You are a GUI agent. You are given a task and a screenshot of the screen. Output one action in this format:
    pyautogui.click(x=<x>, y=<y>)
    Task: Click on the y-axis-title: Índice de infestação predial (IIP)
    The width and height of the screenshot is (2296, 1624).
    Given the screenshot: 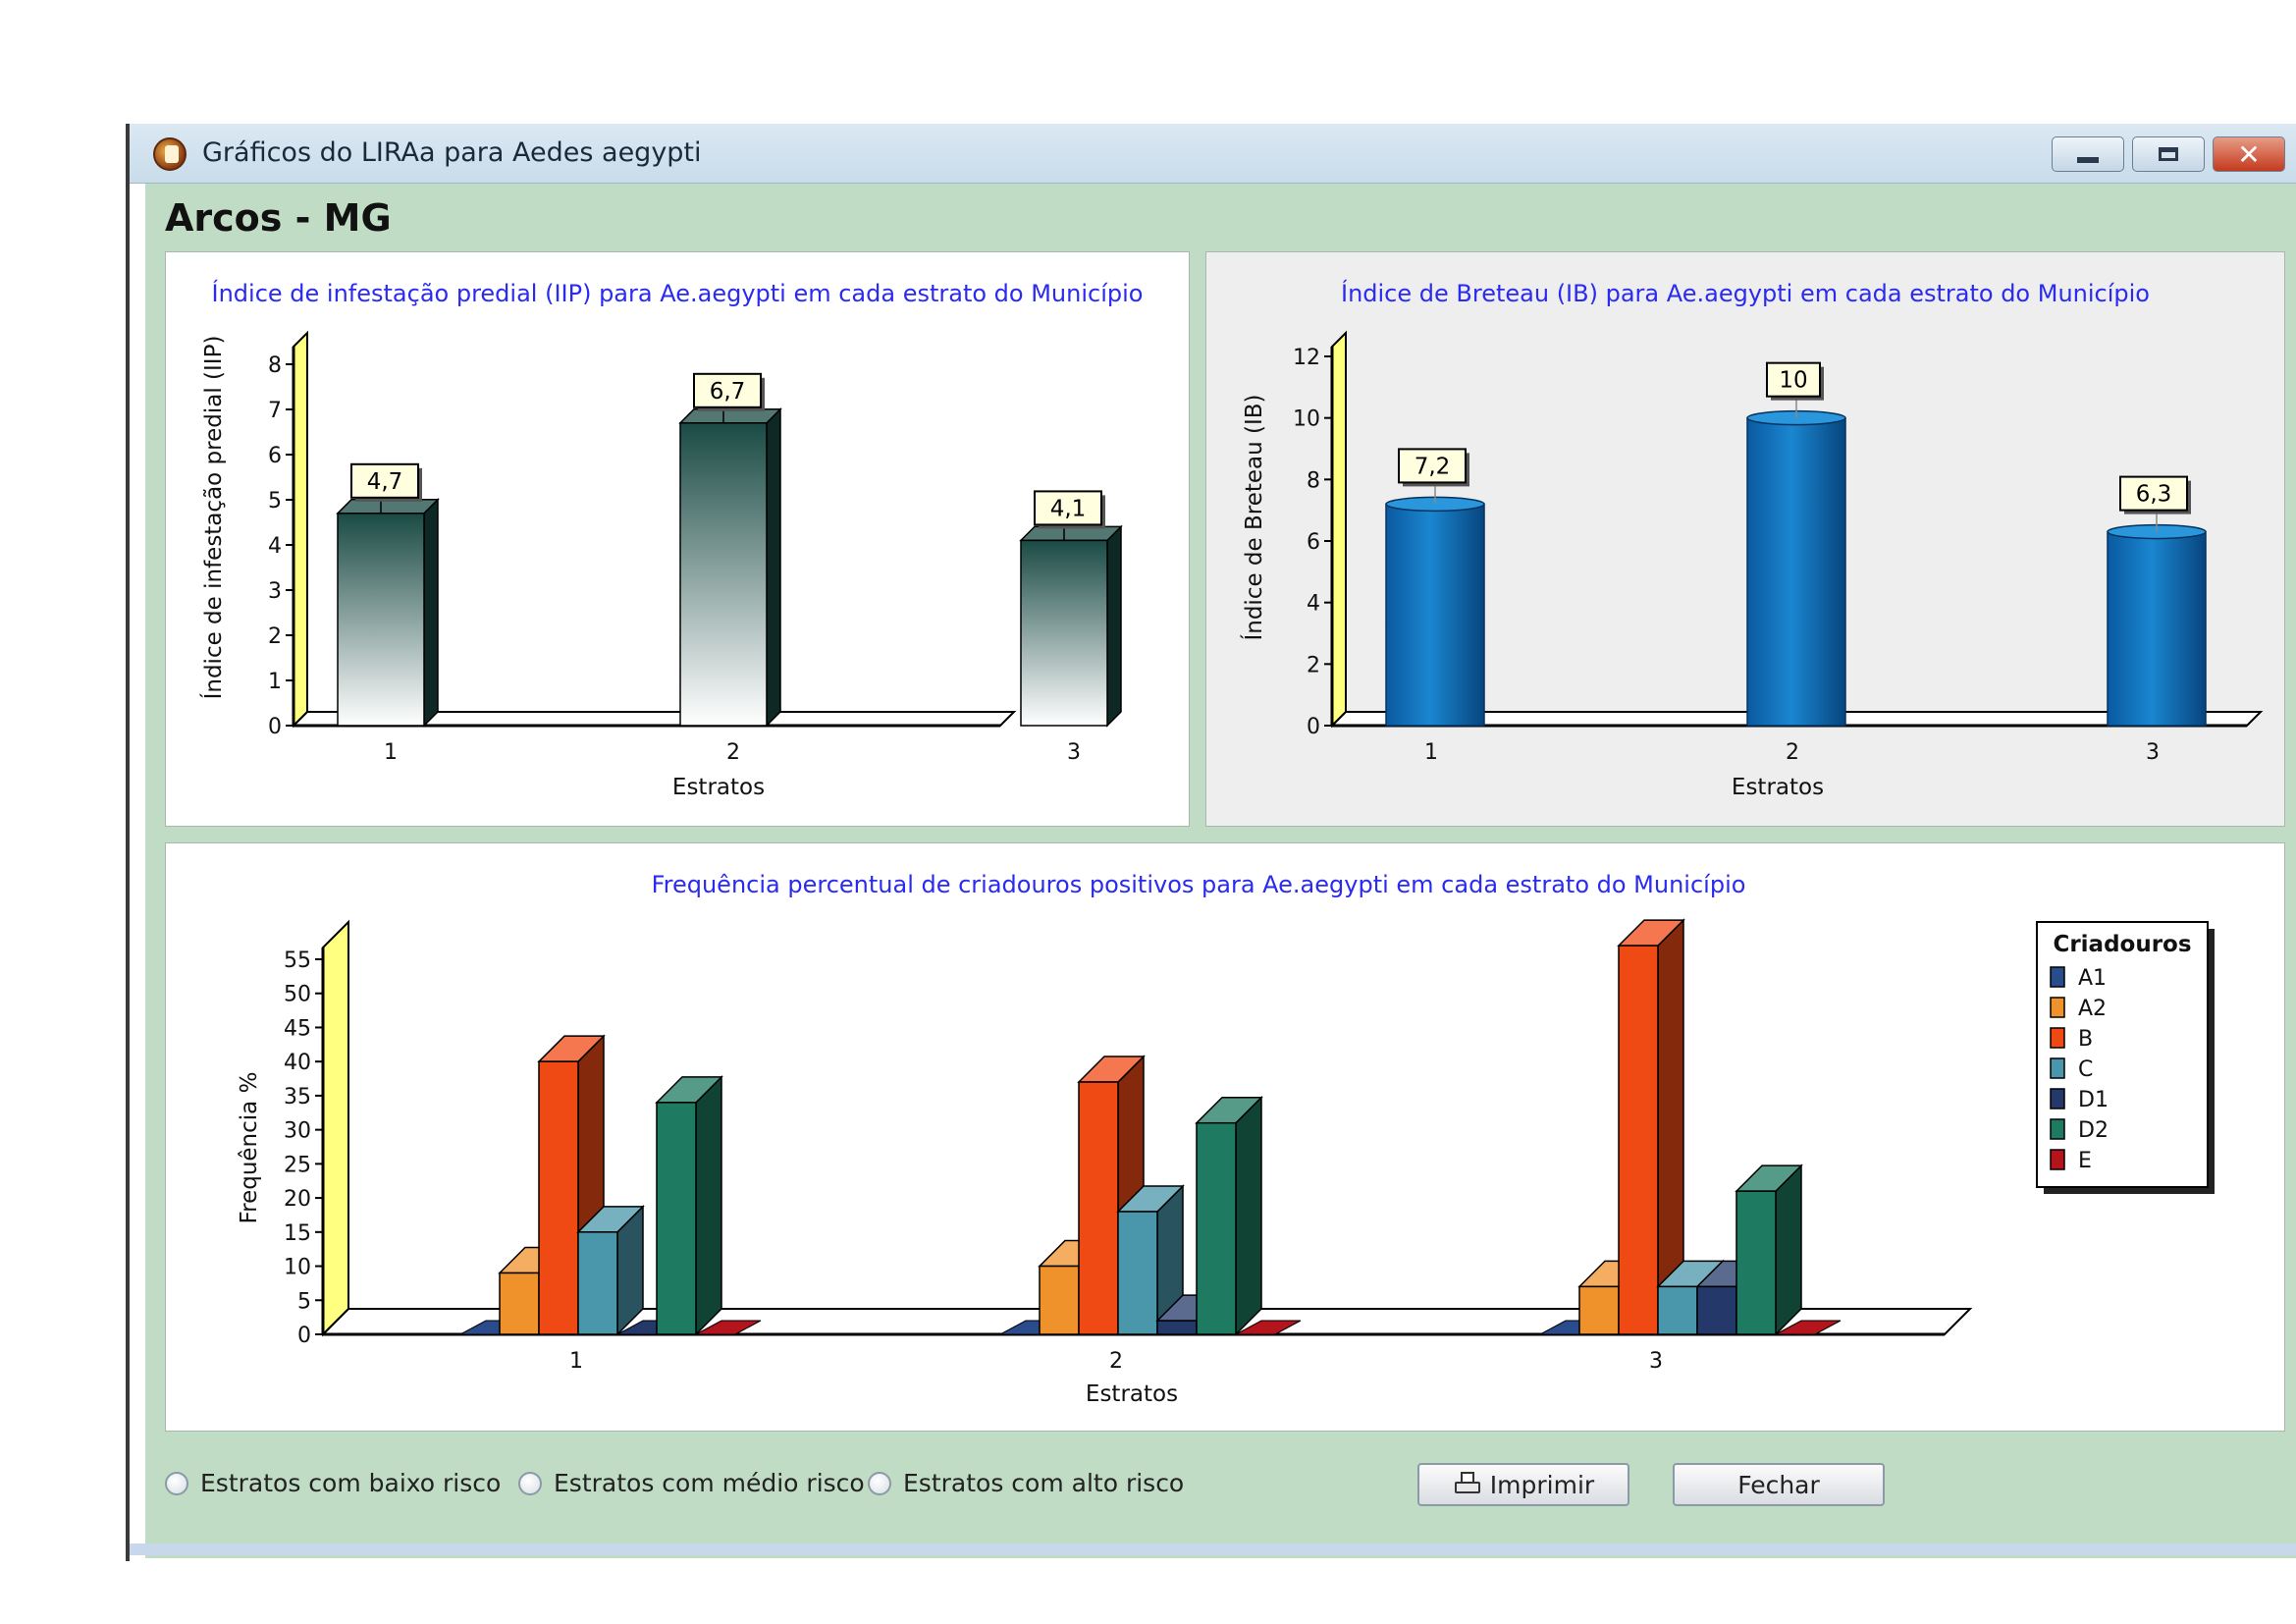 What is the action you would take?
    pyautogui.click(x=213, y=518)
    